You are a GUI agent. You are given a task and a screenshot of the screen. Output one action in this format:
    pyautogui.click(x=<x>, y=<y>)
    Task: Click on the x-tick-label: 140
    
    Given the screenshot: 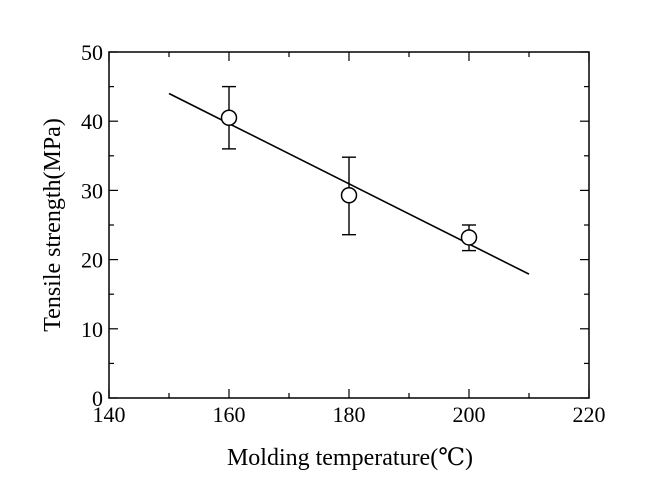 What is the action you would take?
    pyautogui.click(x=109, y=414)
    